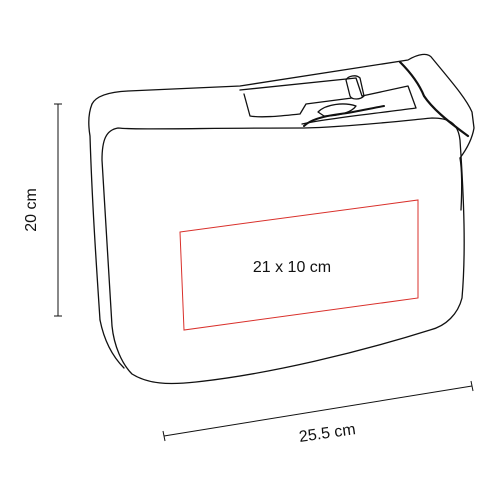 The width and height of the screenshot is (500, 500). I want to click on handle-strap, so click(328, 101).